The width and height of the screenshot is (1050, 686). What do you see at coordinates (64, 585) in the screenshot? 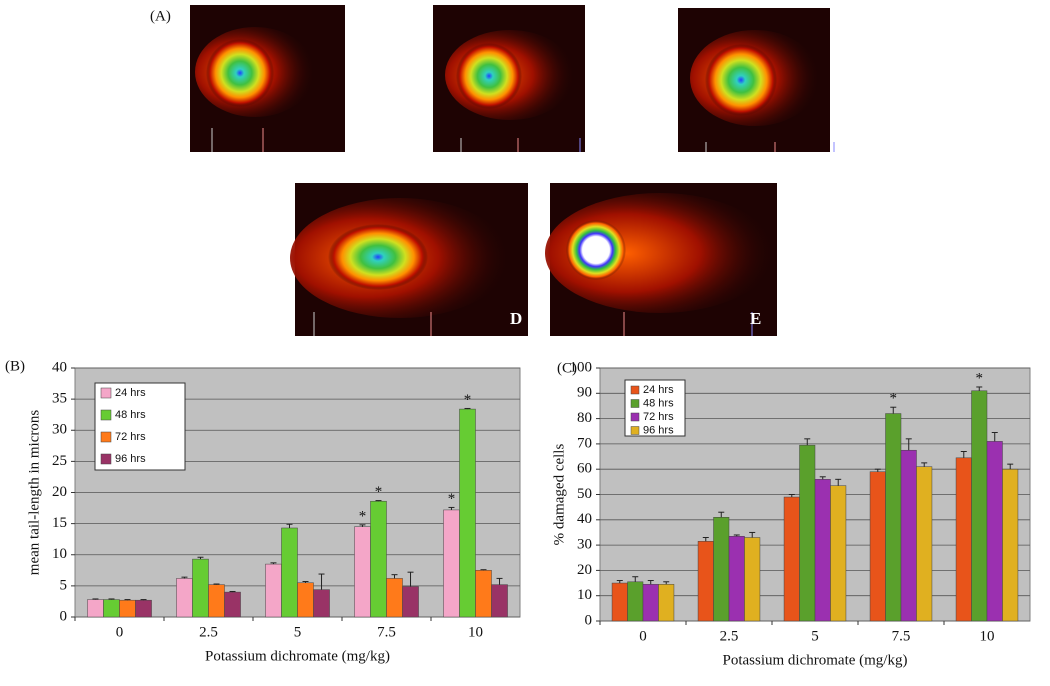
I see `y-tick-label: 5` at bounding box center [64, 585].